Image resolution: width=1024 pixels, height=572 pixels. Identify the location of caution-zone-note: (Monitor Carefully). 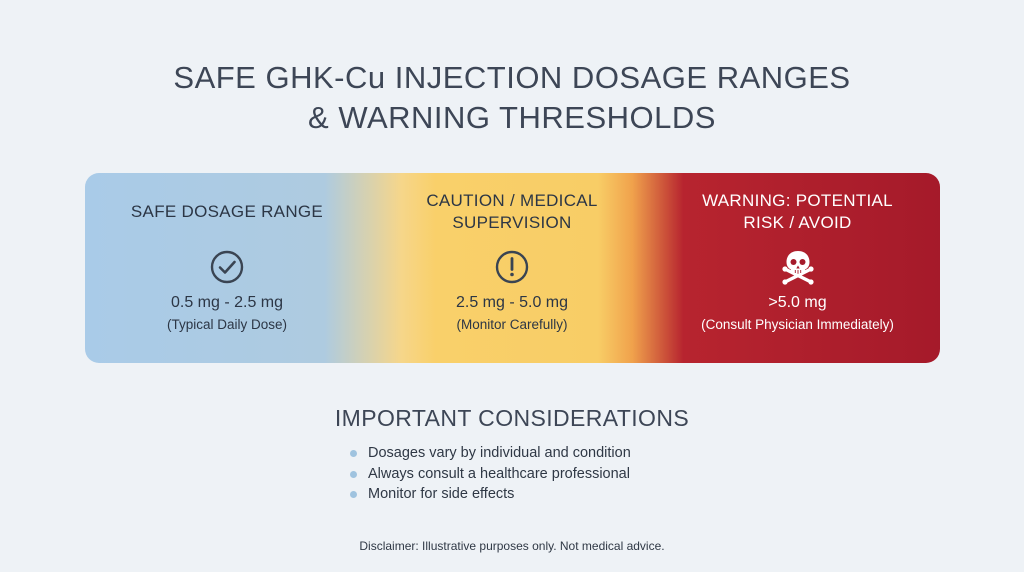
(512, 324).